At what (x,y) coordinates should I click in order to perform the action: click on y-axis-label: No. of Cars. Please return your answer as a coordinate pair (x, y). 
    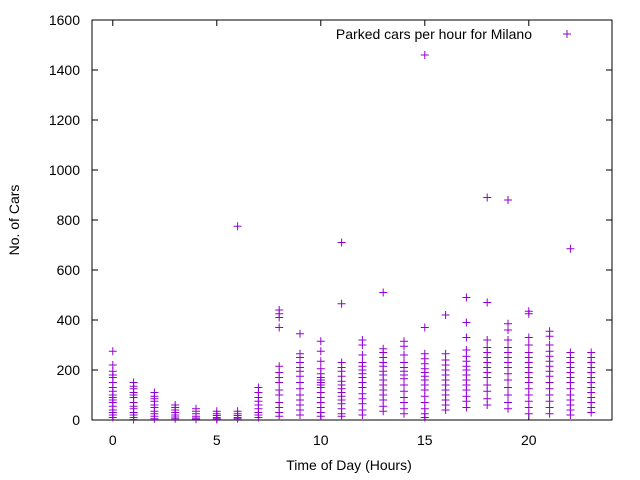
    Looking at the image, I should click on (14, 220).